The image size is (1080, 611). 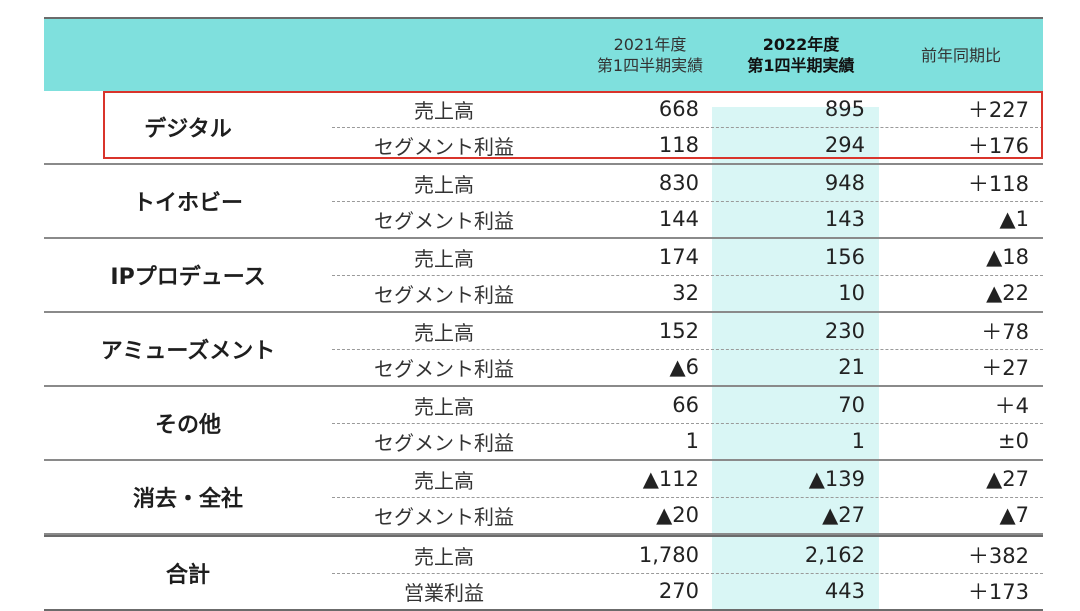 What do you see at coordinates (678, 183) in the screenshot?
I see `value-prev-year: 830` at bounding box center [678, 183].